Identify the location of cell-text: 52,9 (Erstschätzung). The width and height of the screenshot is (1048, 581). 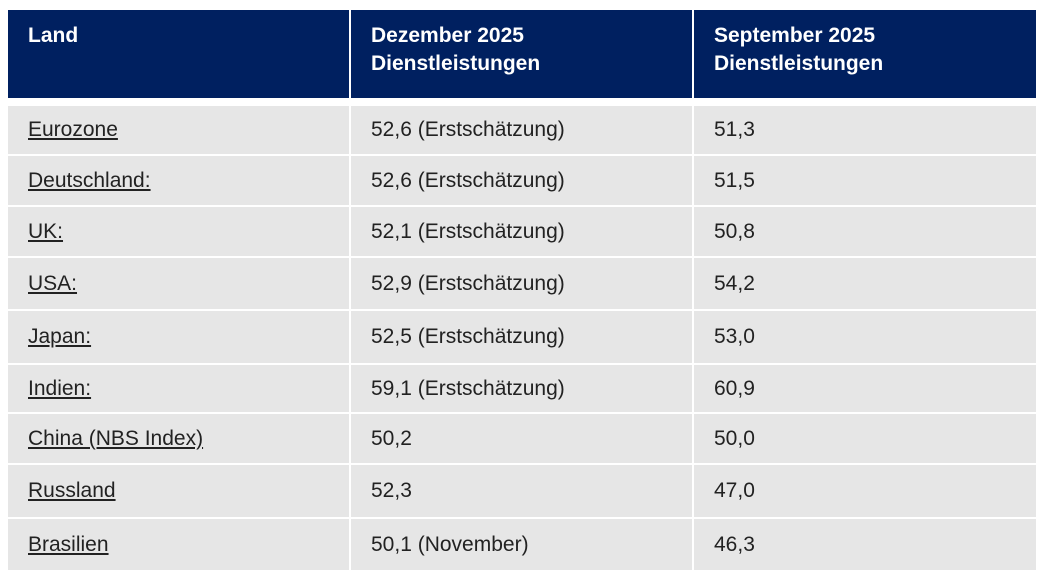
(468, 283).